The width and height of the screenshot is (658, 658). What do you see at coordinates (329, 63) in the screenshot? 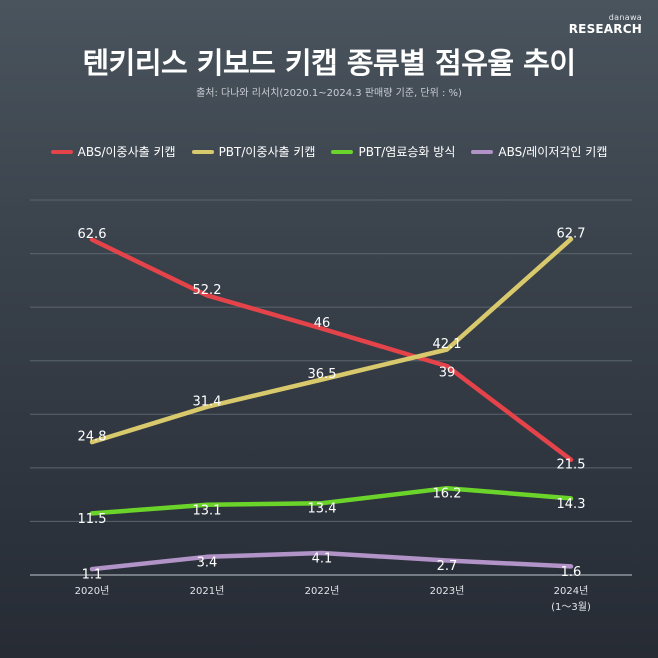
I see `chart-title: 텐키리스 키보드 키캡 종류별 점유율 추이` at bounding box center [329, 63].